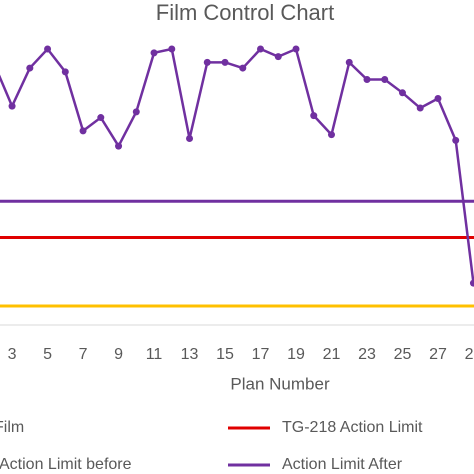  What do you see at coordinates (342, 464) in the screenshot?
I see `legend-label: Action Limit After` at bounding box center [342, 464].